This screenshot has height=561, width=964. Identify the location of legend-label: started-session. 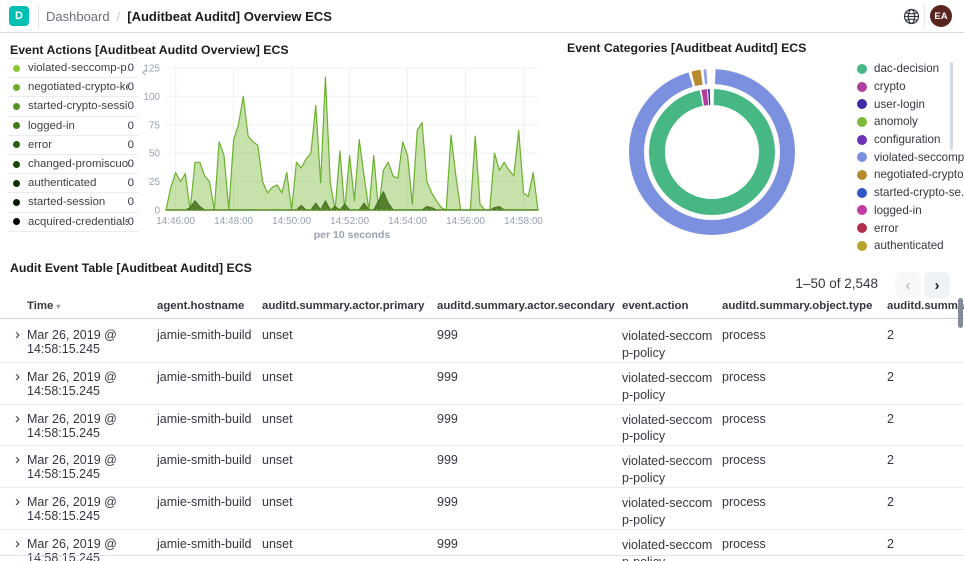
(67, 202).